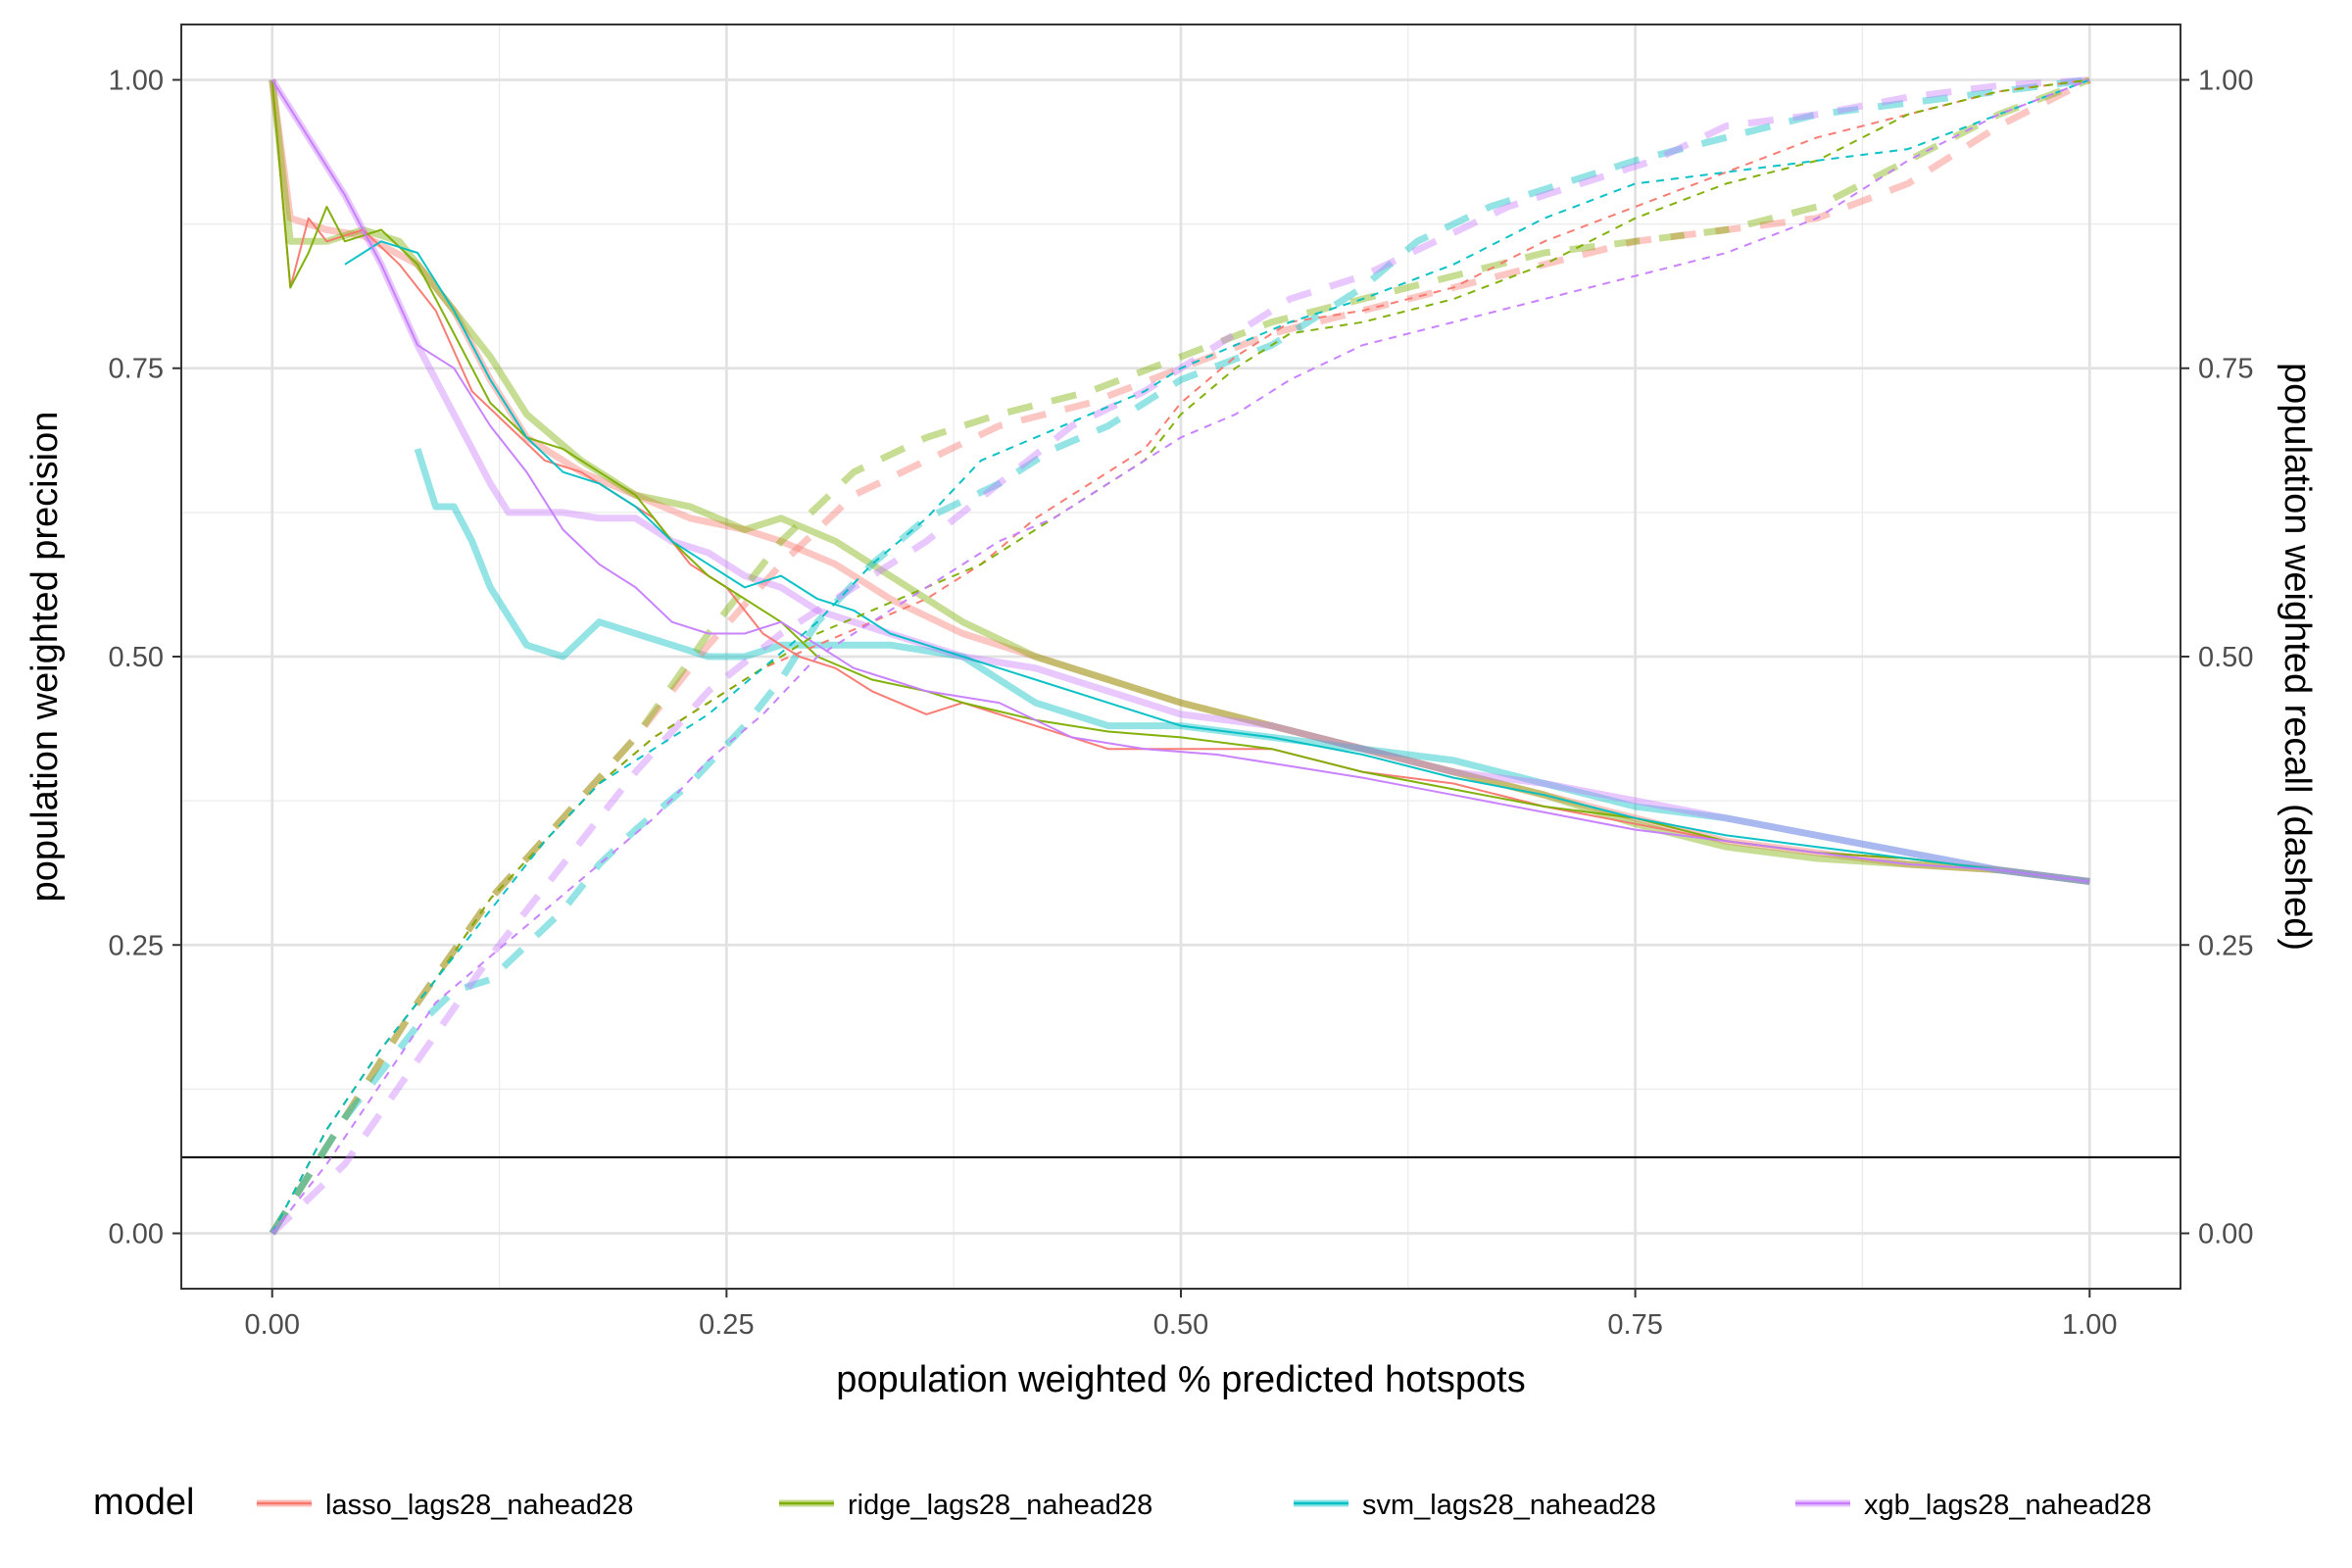 Image resolution: width=2352 pixels, height=1568 pixels. I want to click on y2-tick-label-4: 1.00, so click(2225, 80).